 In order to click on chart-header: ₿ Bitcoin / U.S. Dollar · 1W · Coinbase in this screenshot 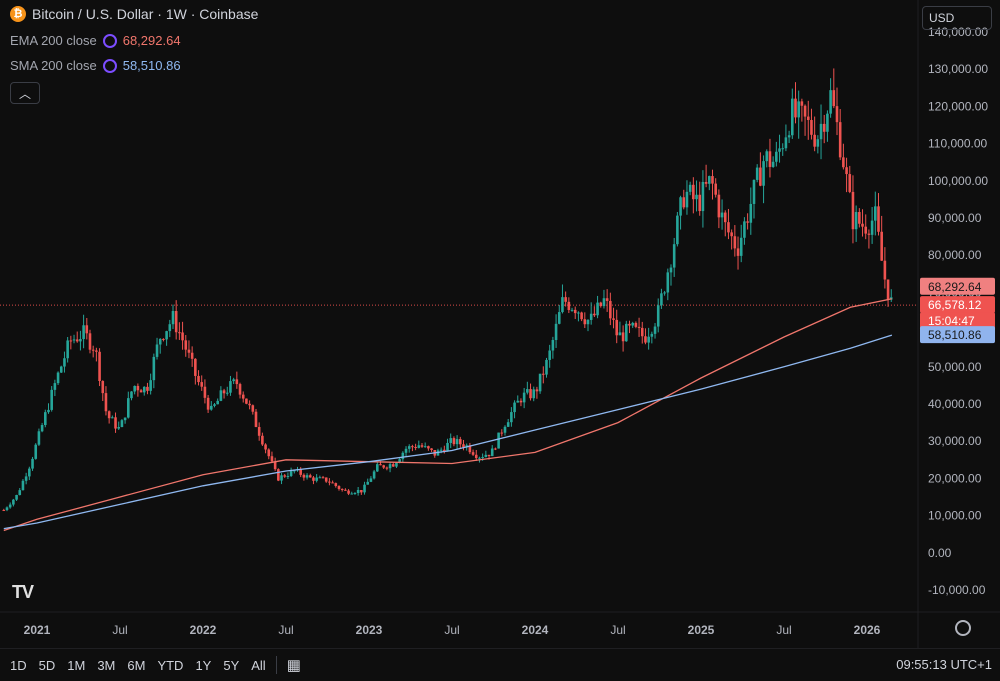, I will do `click(134, 14)`.